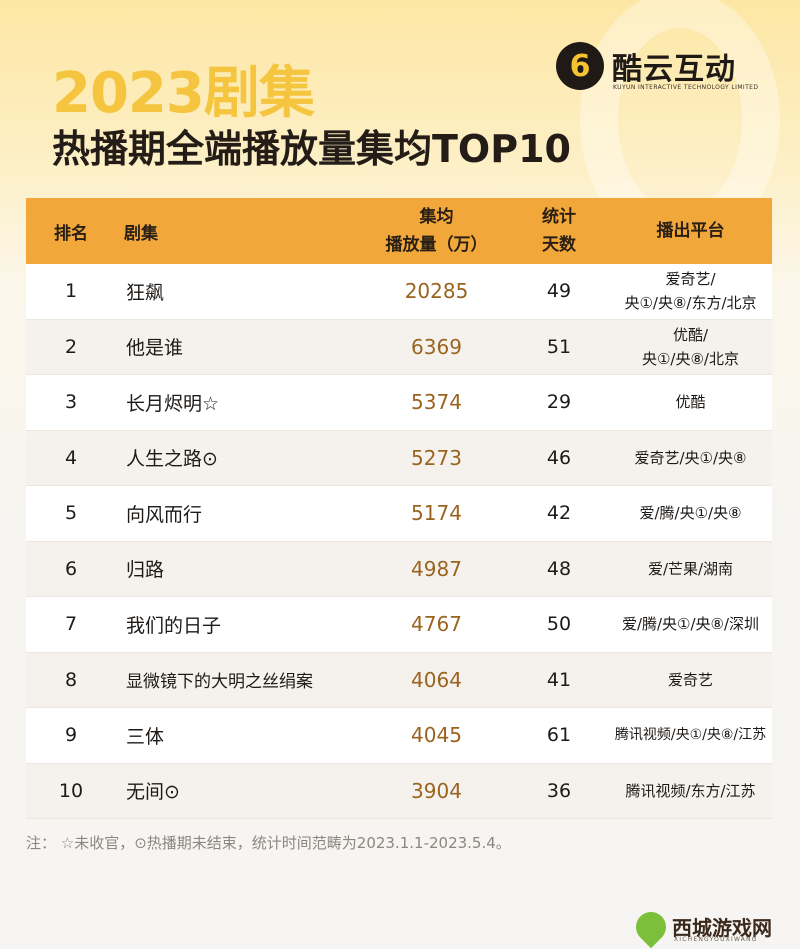  I want to click on cell-views: 20285, so click(436, 291).